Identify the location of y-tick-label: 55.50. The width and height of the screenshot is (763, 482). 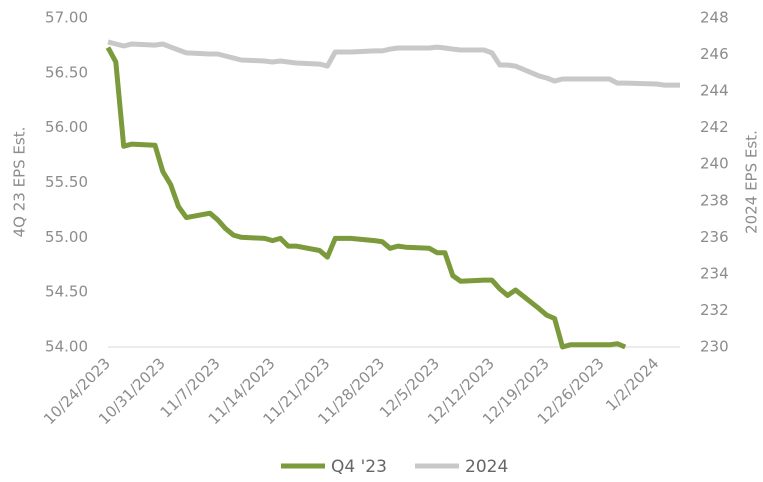
(66, 182).